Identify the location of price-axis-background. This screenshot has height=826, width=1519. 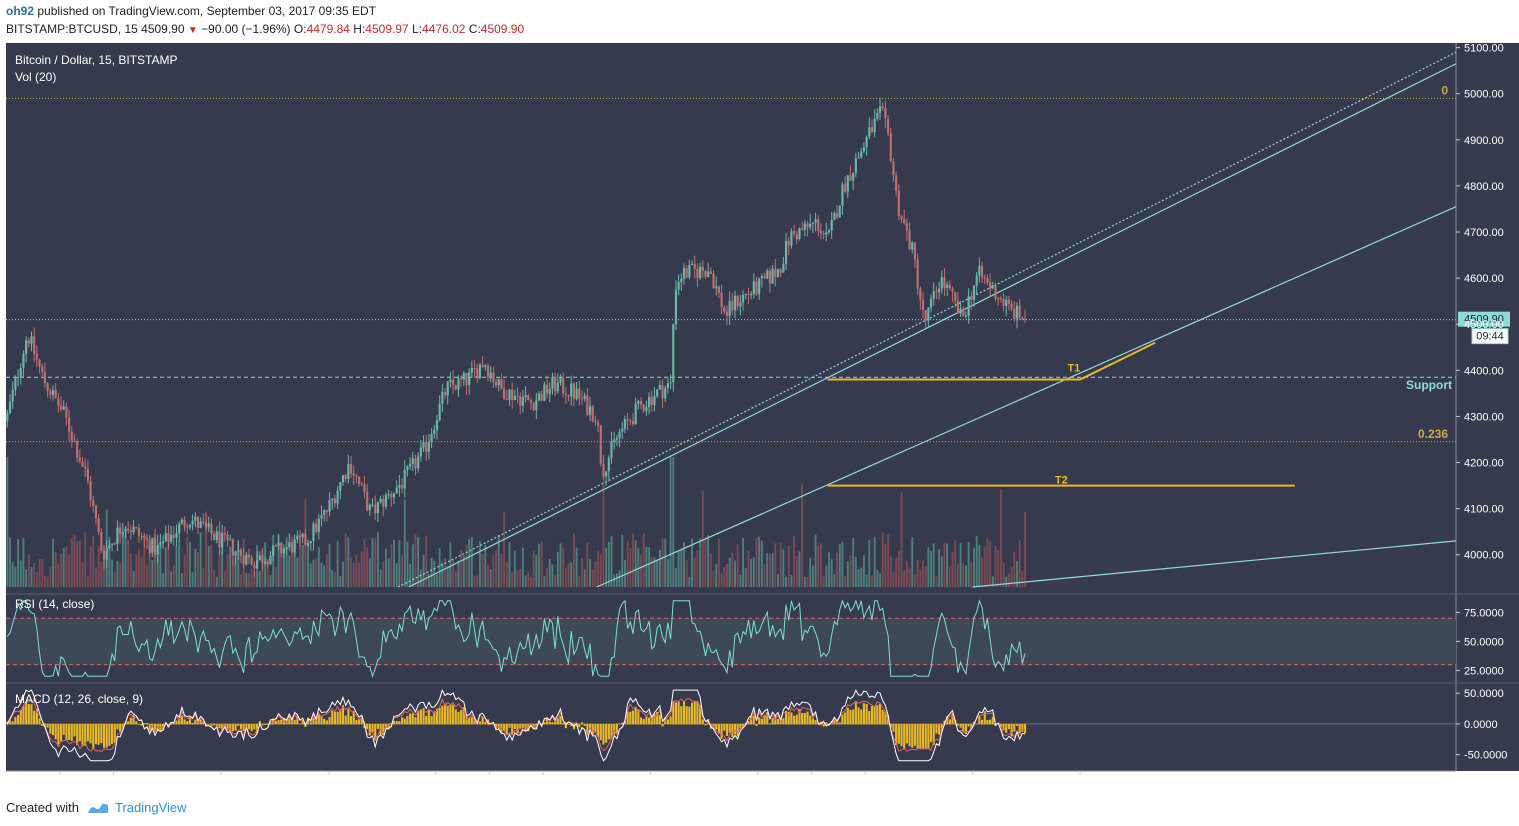
(1487, 407).